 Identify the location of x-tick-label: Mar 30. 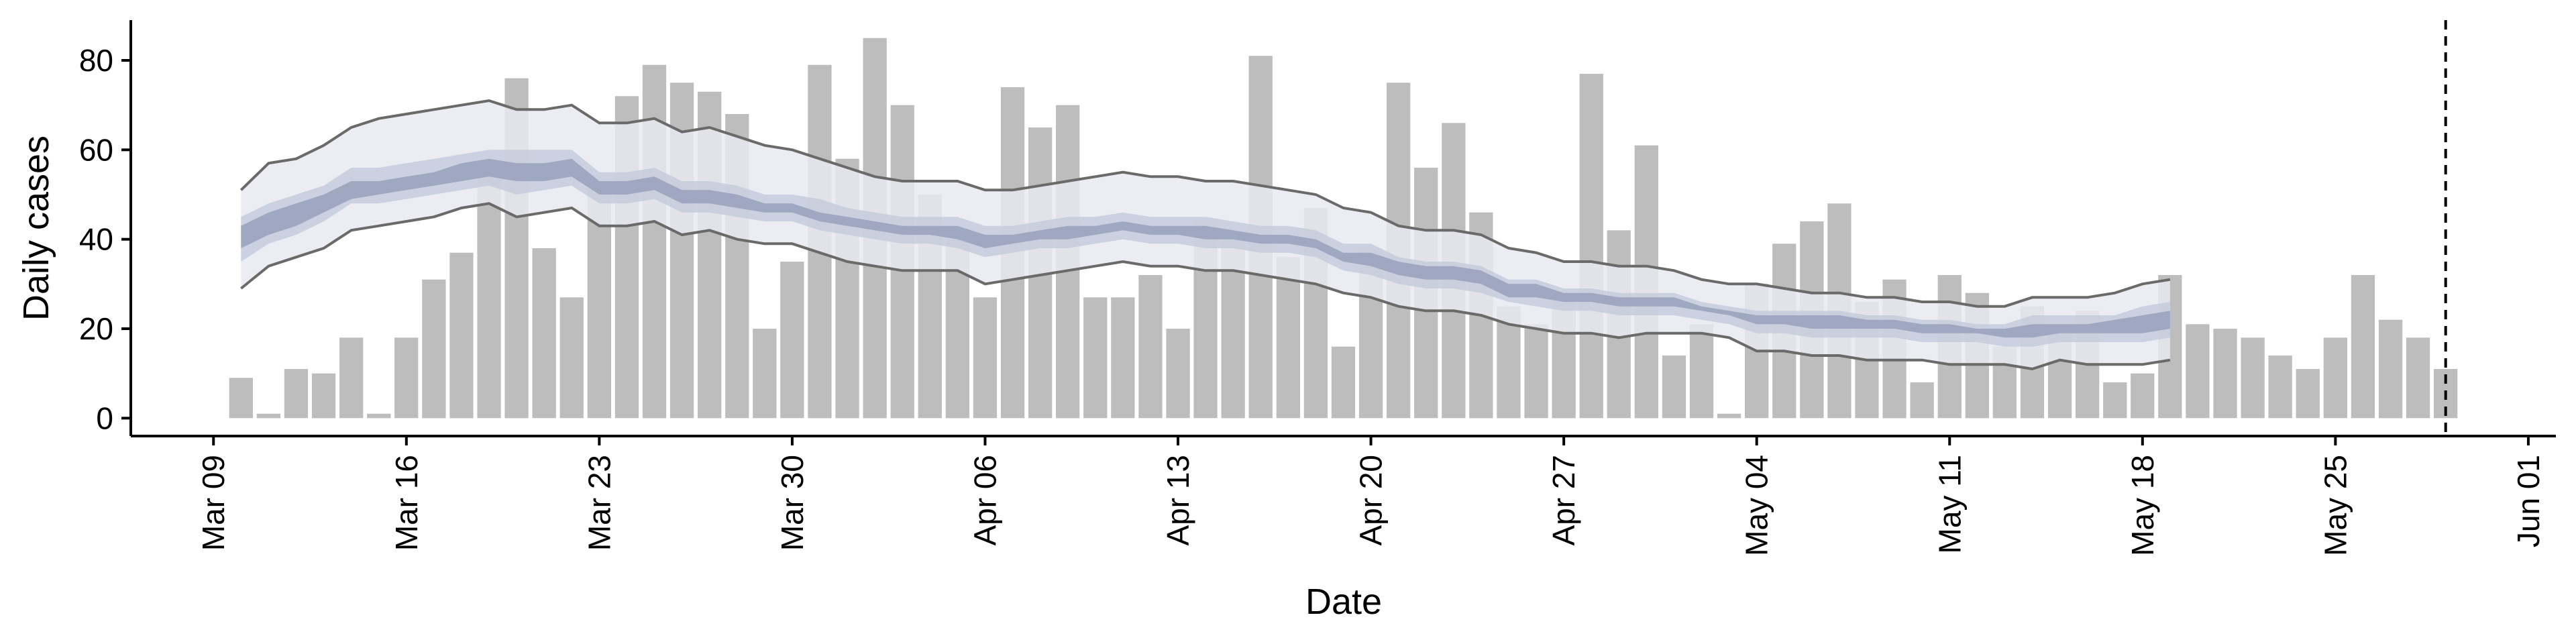
(792, 503).